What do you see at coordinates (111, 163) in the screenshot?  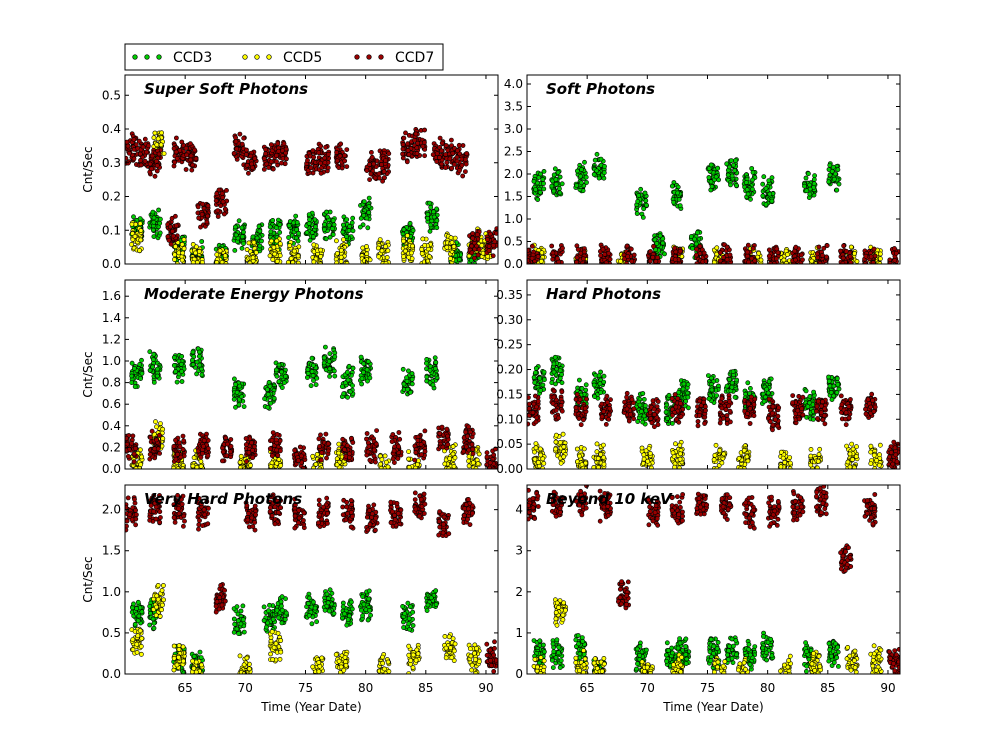 I see `y-tick-label: 0.3` at bounding box center [111, 163].